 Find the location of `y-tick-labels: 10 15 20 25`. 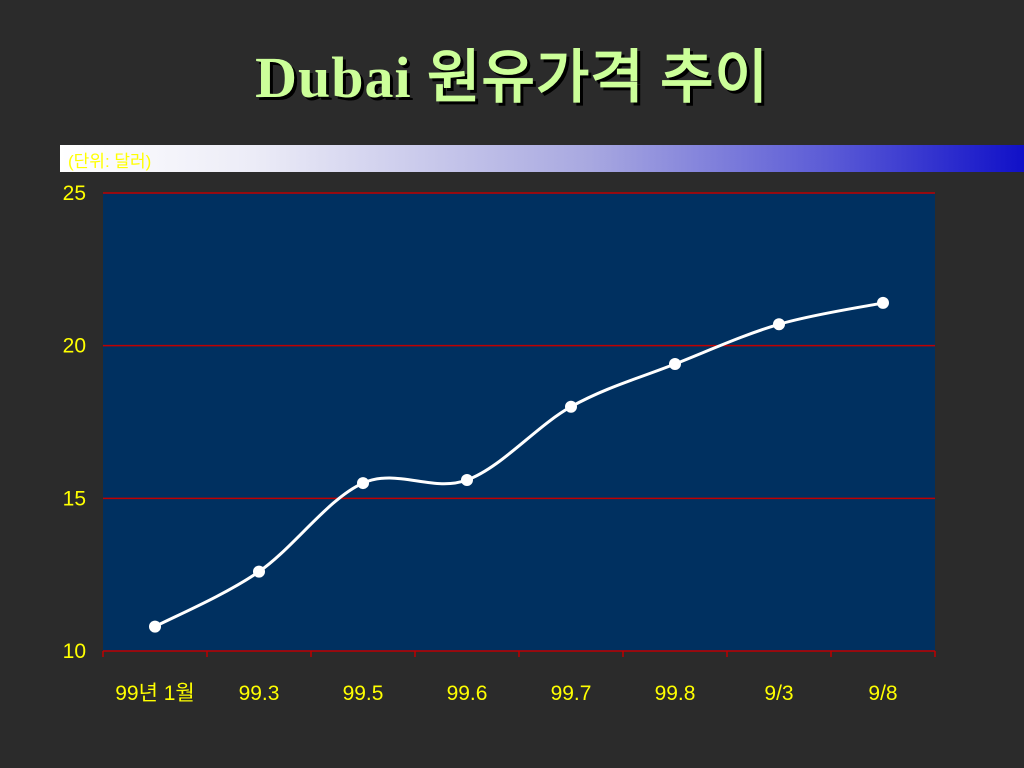

y-tick-labels: 10 15 20 25 is located at coordinates (74, 422).